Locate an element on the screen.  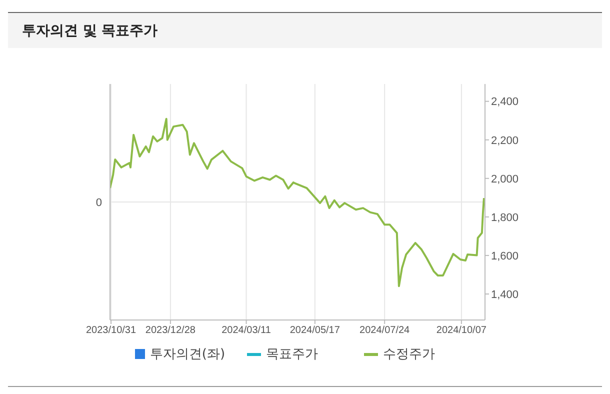
legend-label: 수정주가 is located at coordinates (409, 354).